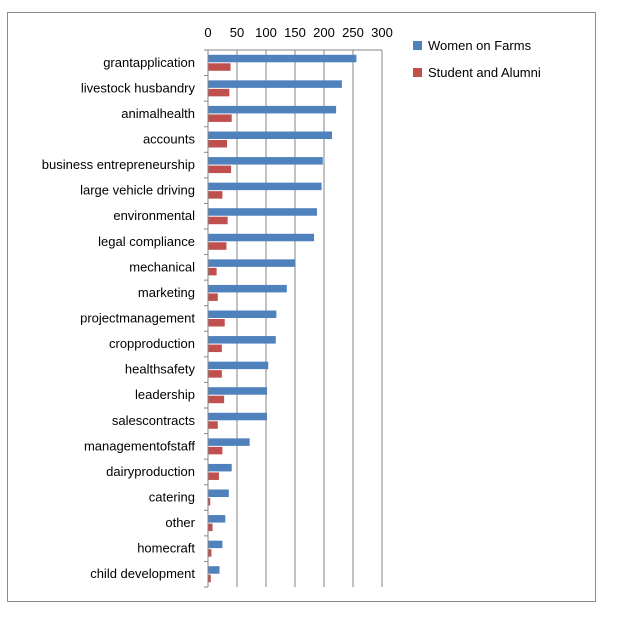 This screenshot has width=625, height=625. I want to click on bar-student-and-alumni-business-entrepreneurship, so click(220, 169).